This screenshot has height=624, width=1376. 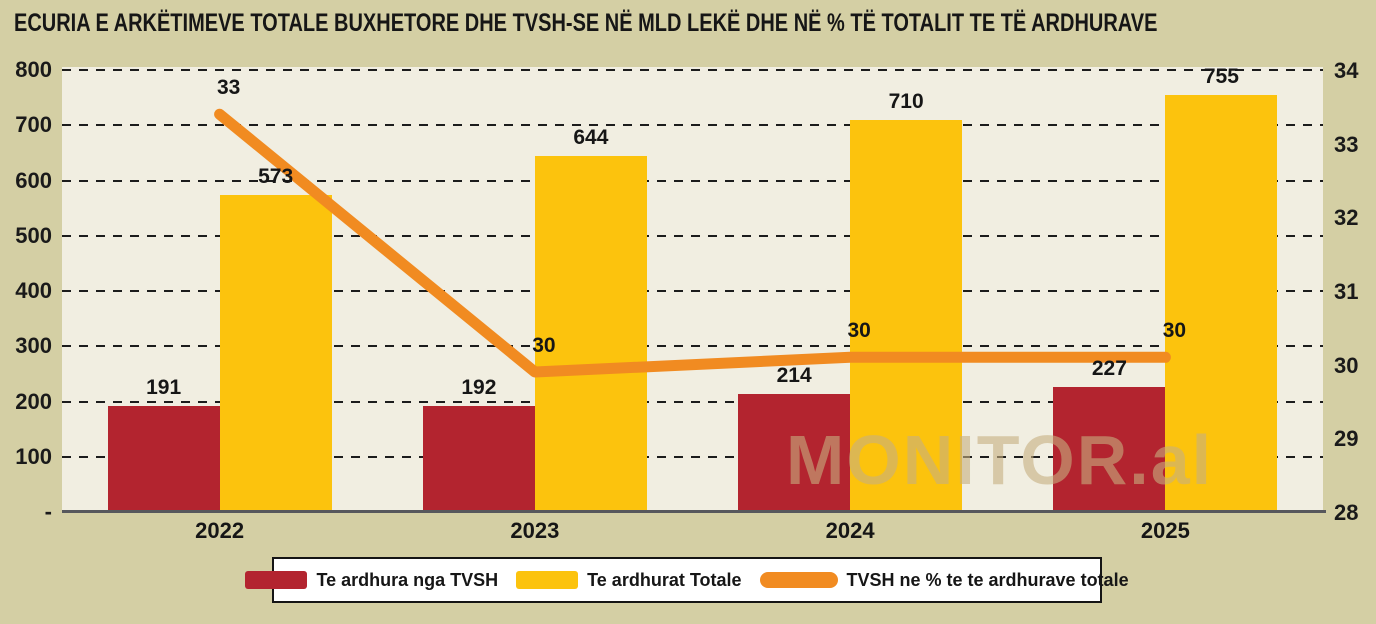 I want to click on y-axis-left-tick: 700, so click(x=33, y=125).